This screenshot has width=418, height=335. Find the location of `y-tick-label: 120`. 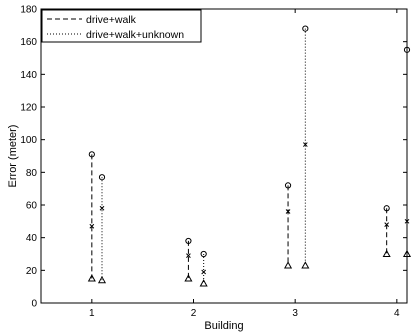

y-tick-label: 120 is located at coordinates (28, 108).